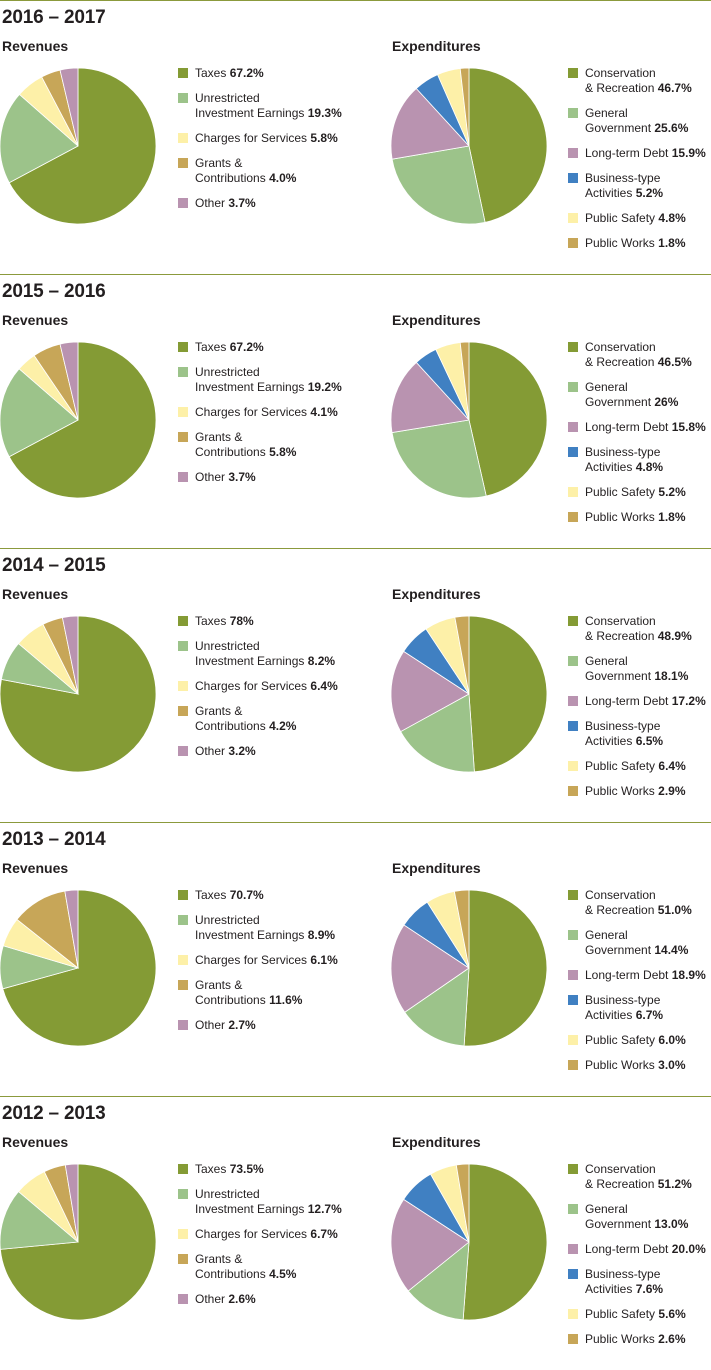  I want to click on legend-item: Business-type Activities 5.2%, so click(637, 186).